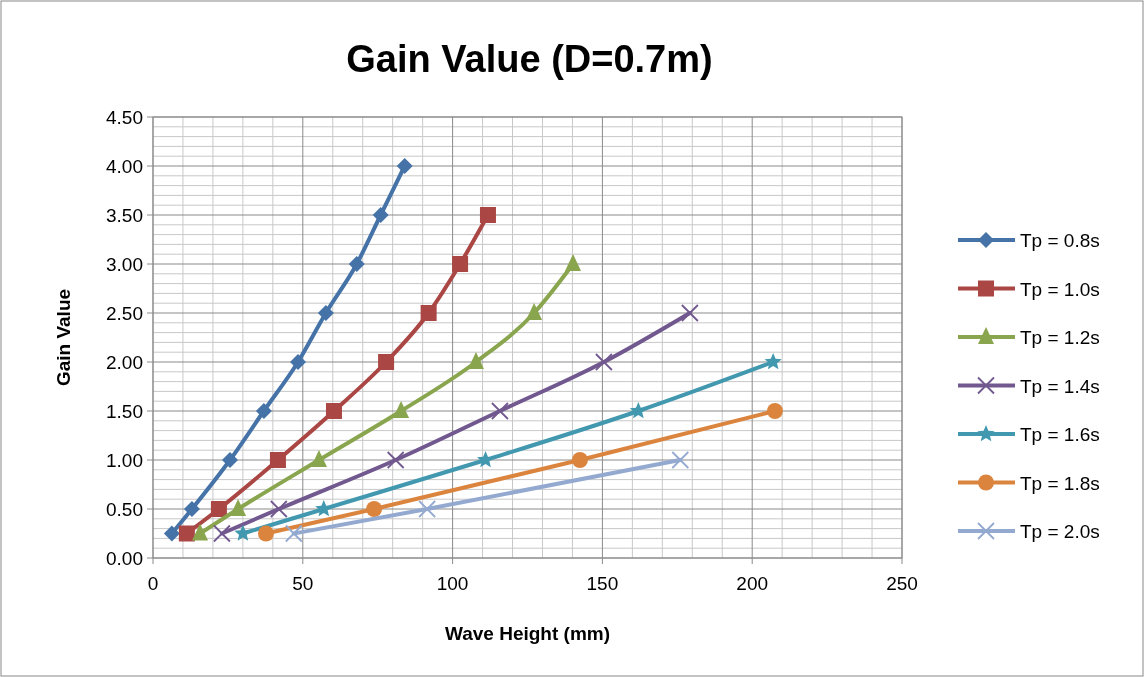  What do you see at coordinates (529, 59) in the screenshot?
I see `chart-title: Gain Value (D=0.7m)` at bounding box center [529, 59].